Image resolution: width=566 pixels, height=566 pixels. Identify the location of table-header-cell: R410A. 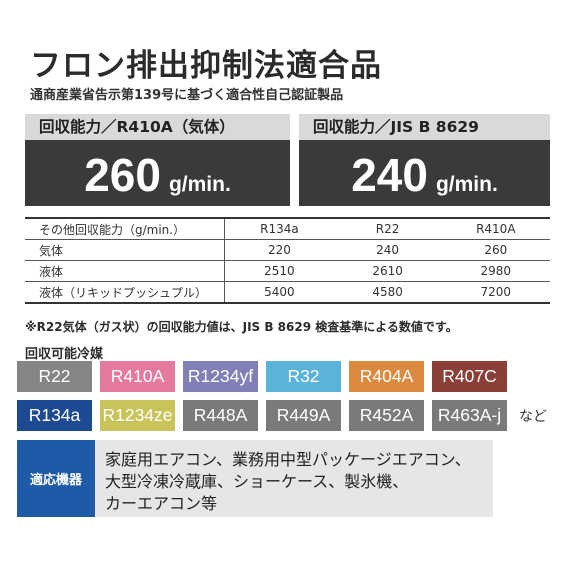
(495, 228).